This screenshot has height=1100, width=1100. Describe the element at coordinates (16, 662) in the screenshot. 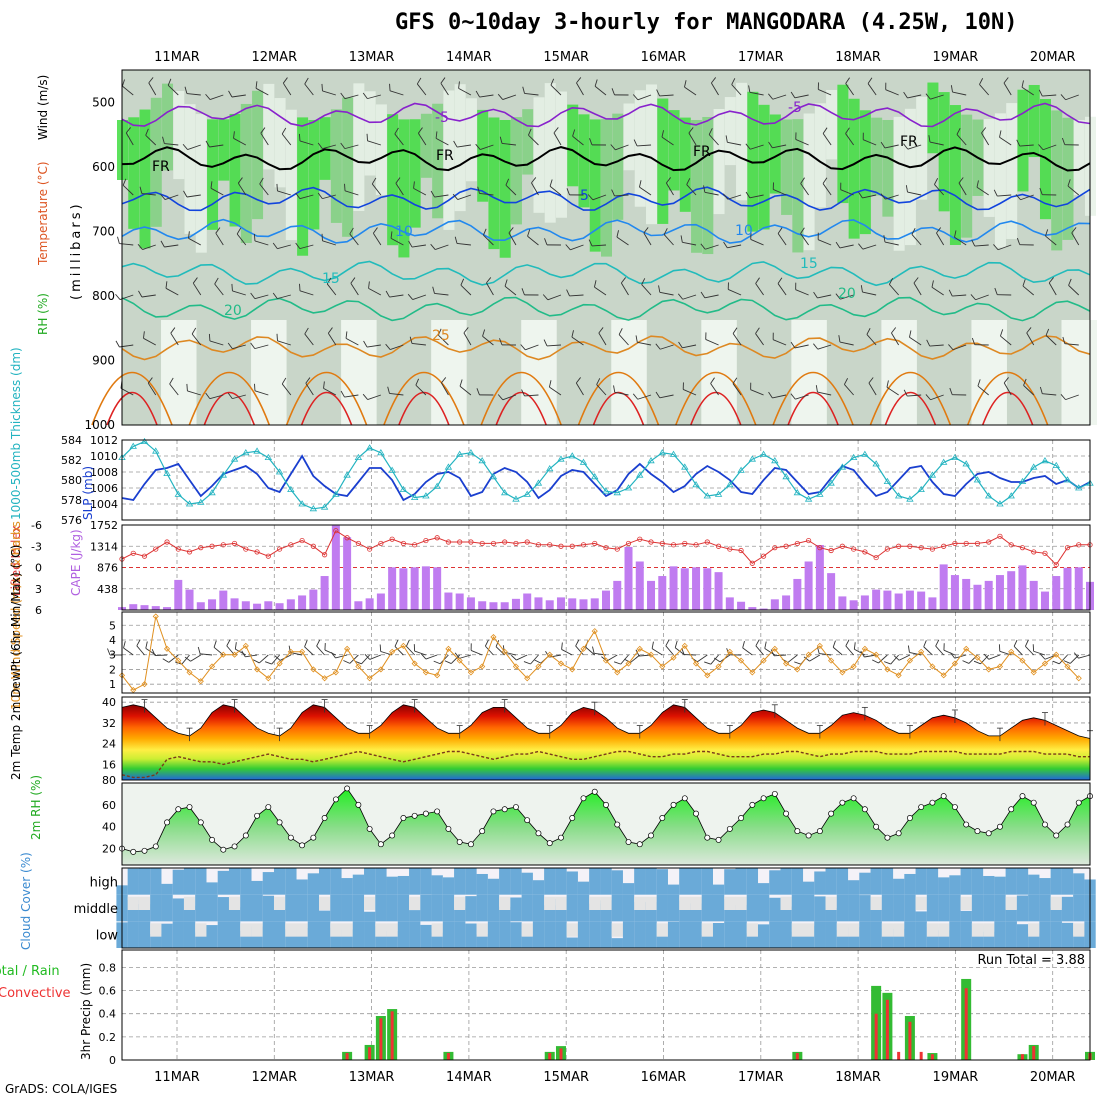

I see `temp2m-axis-label: 2m Temp 2m DewPt (6hr Min/Max) (°C)` at that location.